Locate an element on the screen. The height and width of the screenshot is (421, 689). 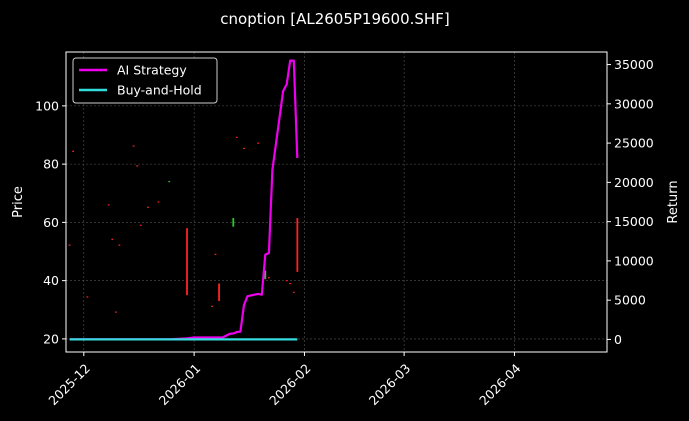
x-tick-label: 2026-04 is located at coordinates (500, 385).